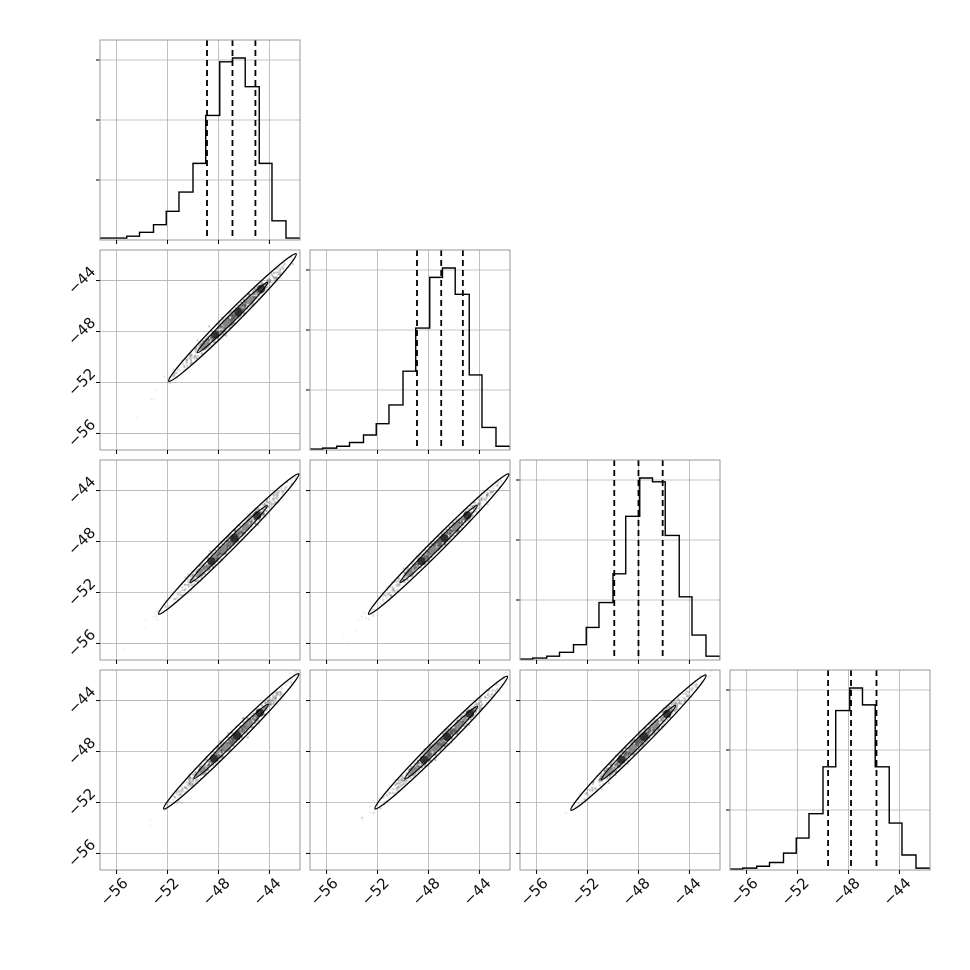  Describe the element at coordinates (81, 382) in the screenshot. I see `y-tick-label: −52` at that location.